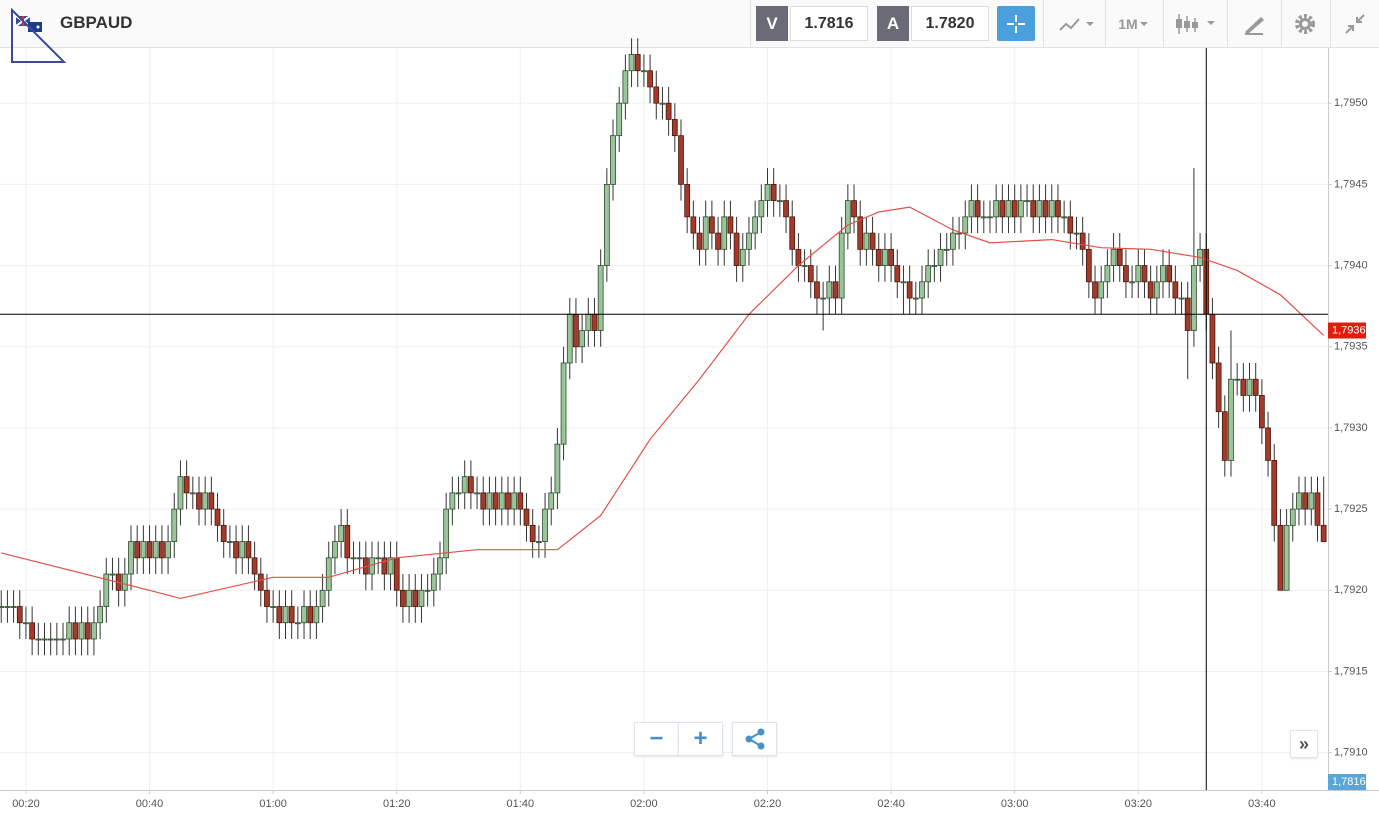 The image size is (1379, 821). Describe the element at coordinates (150, 804) in the screenshot. I see `x-tick-label: 00:40` at that location.